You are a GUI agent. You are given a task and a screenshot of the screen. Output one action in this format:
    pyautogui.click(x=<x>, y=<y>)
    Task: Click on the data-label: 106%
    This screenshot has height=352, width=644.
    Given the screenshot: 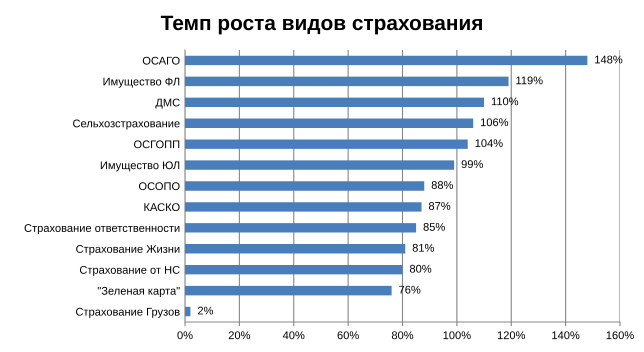 What is the action you would take?
    pyautogui.click(x=494, y=122)
    